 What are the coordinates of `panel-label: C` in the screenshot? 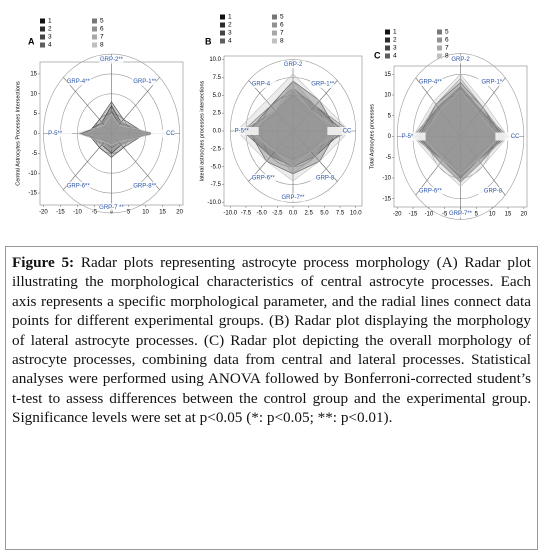 It's located at (377, 55).